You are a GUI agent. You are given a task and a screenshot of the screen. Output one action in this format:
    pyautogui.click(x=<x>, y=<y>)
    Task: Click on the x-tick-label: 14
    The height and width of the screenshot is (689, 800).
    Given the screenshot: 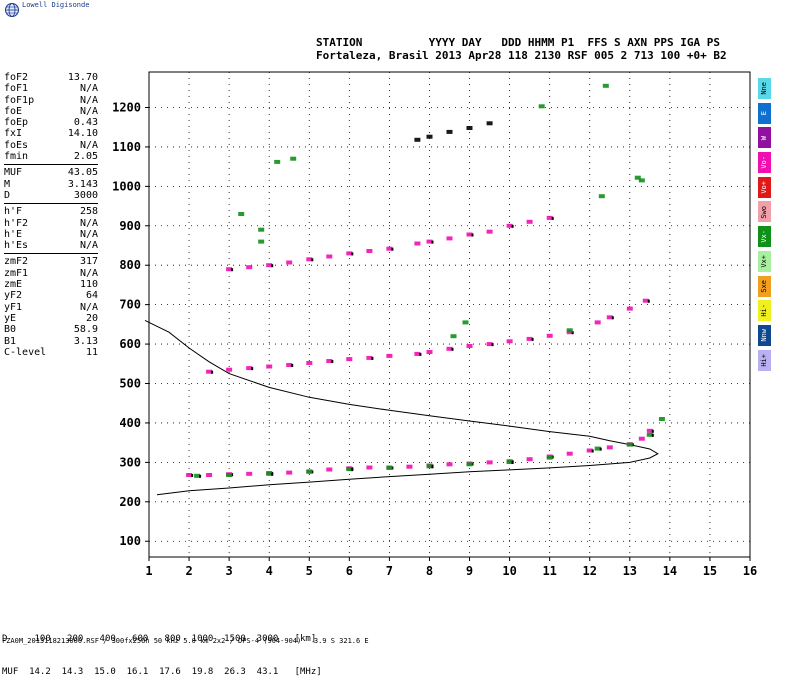 What is the action you would take?
    pyautogui.click(x=670, y=571)
    